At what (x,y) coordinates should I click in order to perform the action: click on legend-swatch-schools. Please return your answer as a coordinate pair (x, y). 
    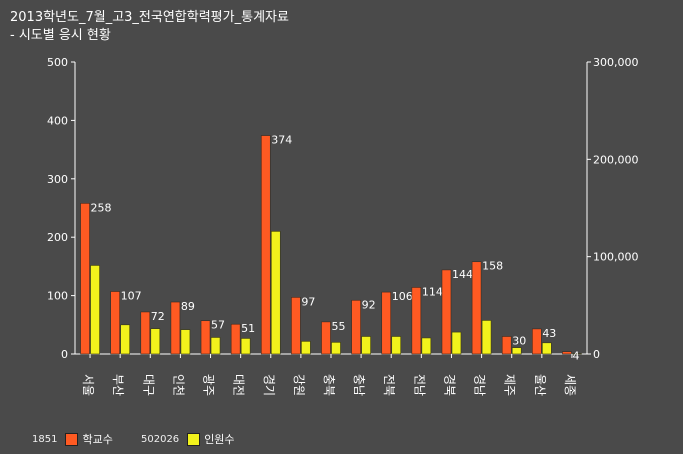
    Looking at the image, I should click on (72, 439).